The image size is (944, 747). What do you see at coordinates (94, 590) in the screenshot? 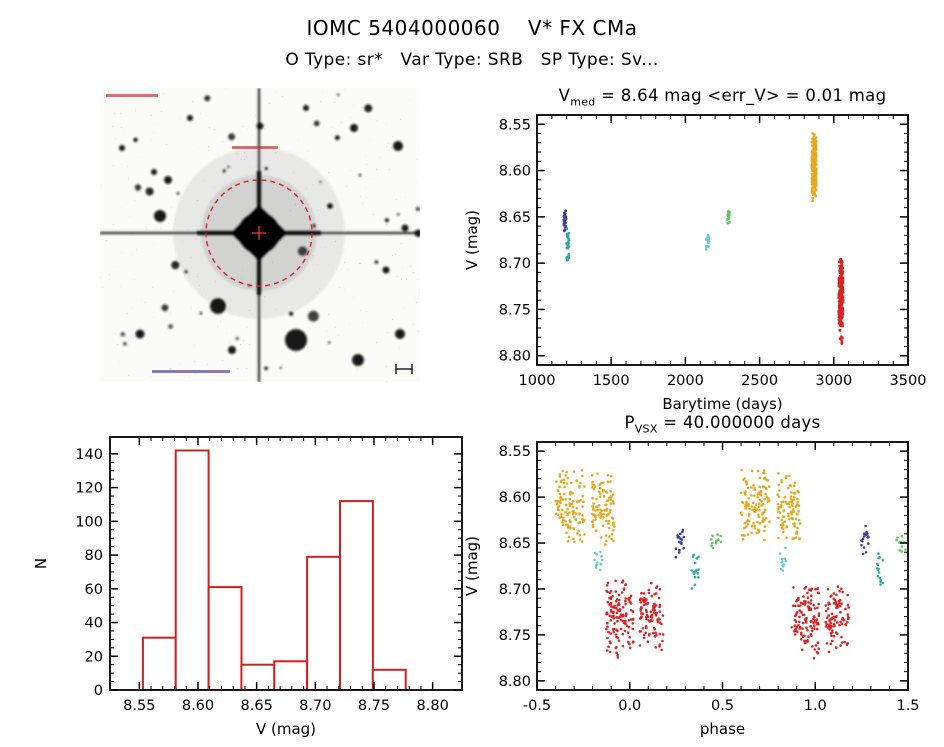
I see `y-tick-label: 60` at bounding box center [94, 590].